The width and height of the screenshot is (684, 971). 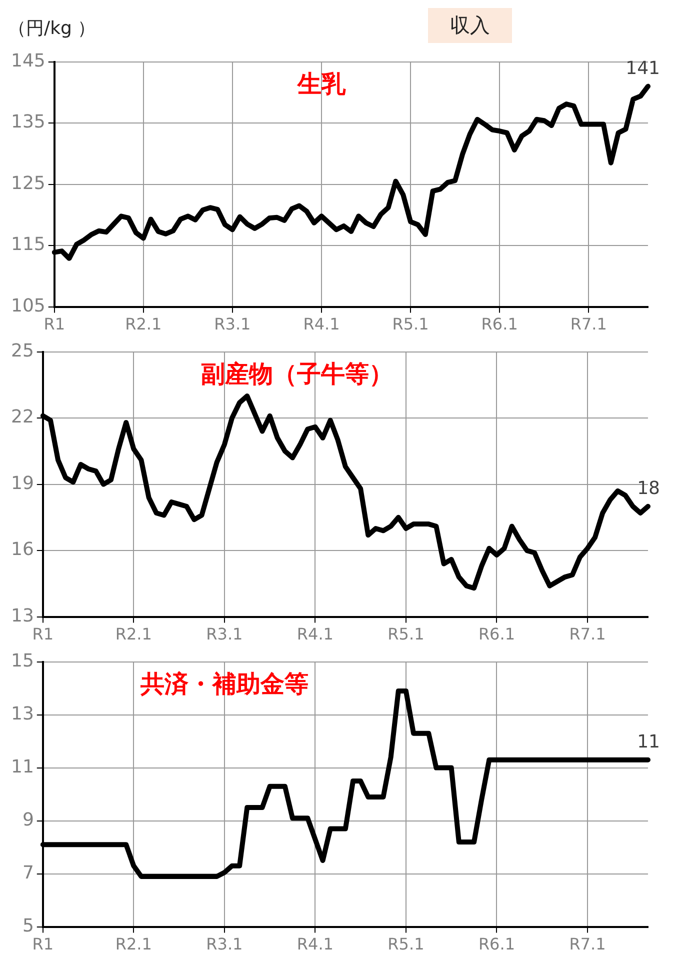 I want to click on y-tick-label: 22, so click(x=22, y=417).